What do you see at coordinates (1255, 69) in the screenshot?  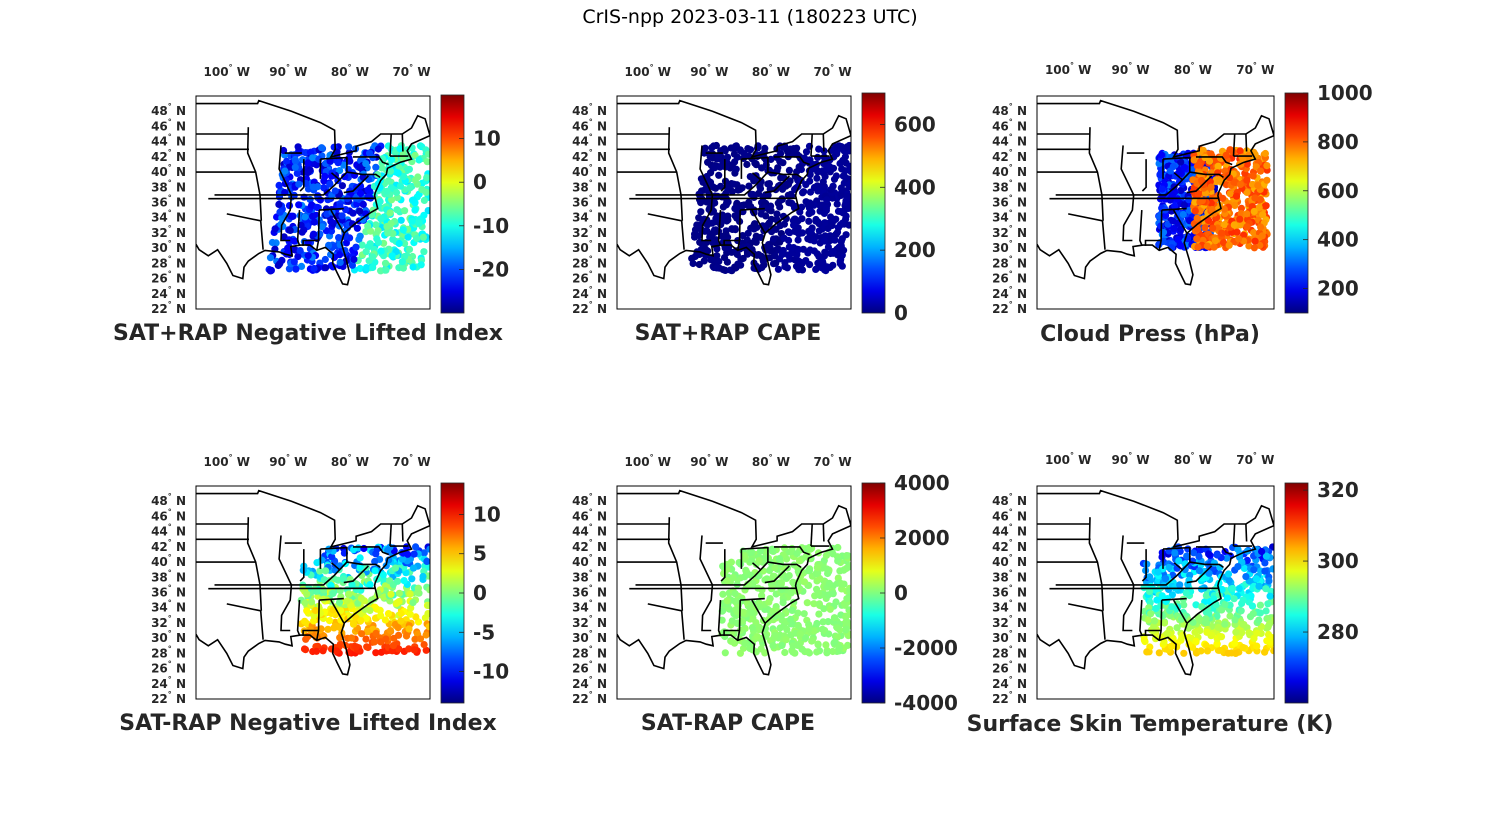 I see `lon-tick-label: 70° W` at bounding box center [1255, 69].